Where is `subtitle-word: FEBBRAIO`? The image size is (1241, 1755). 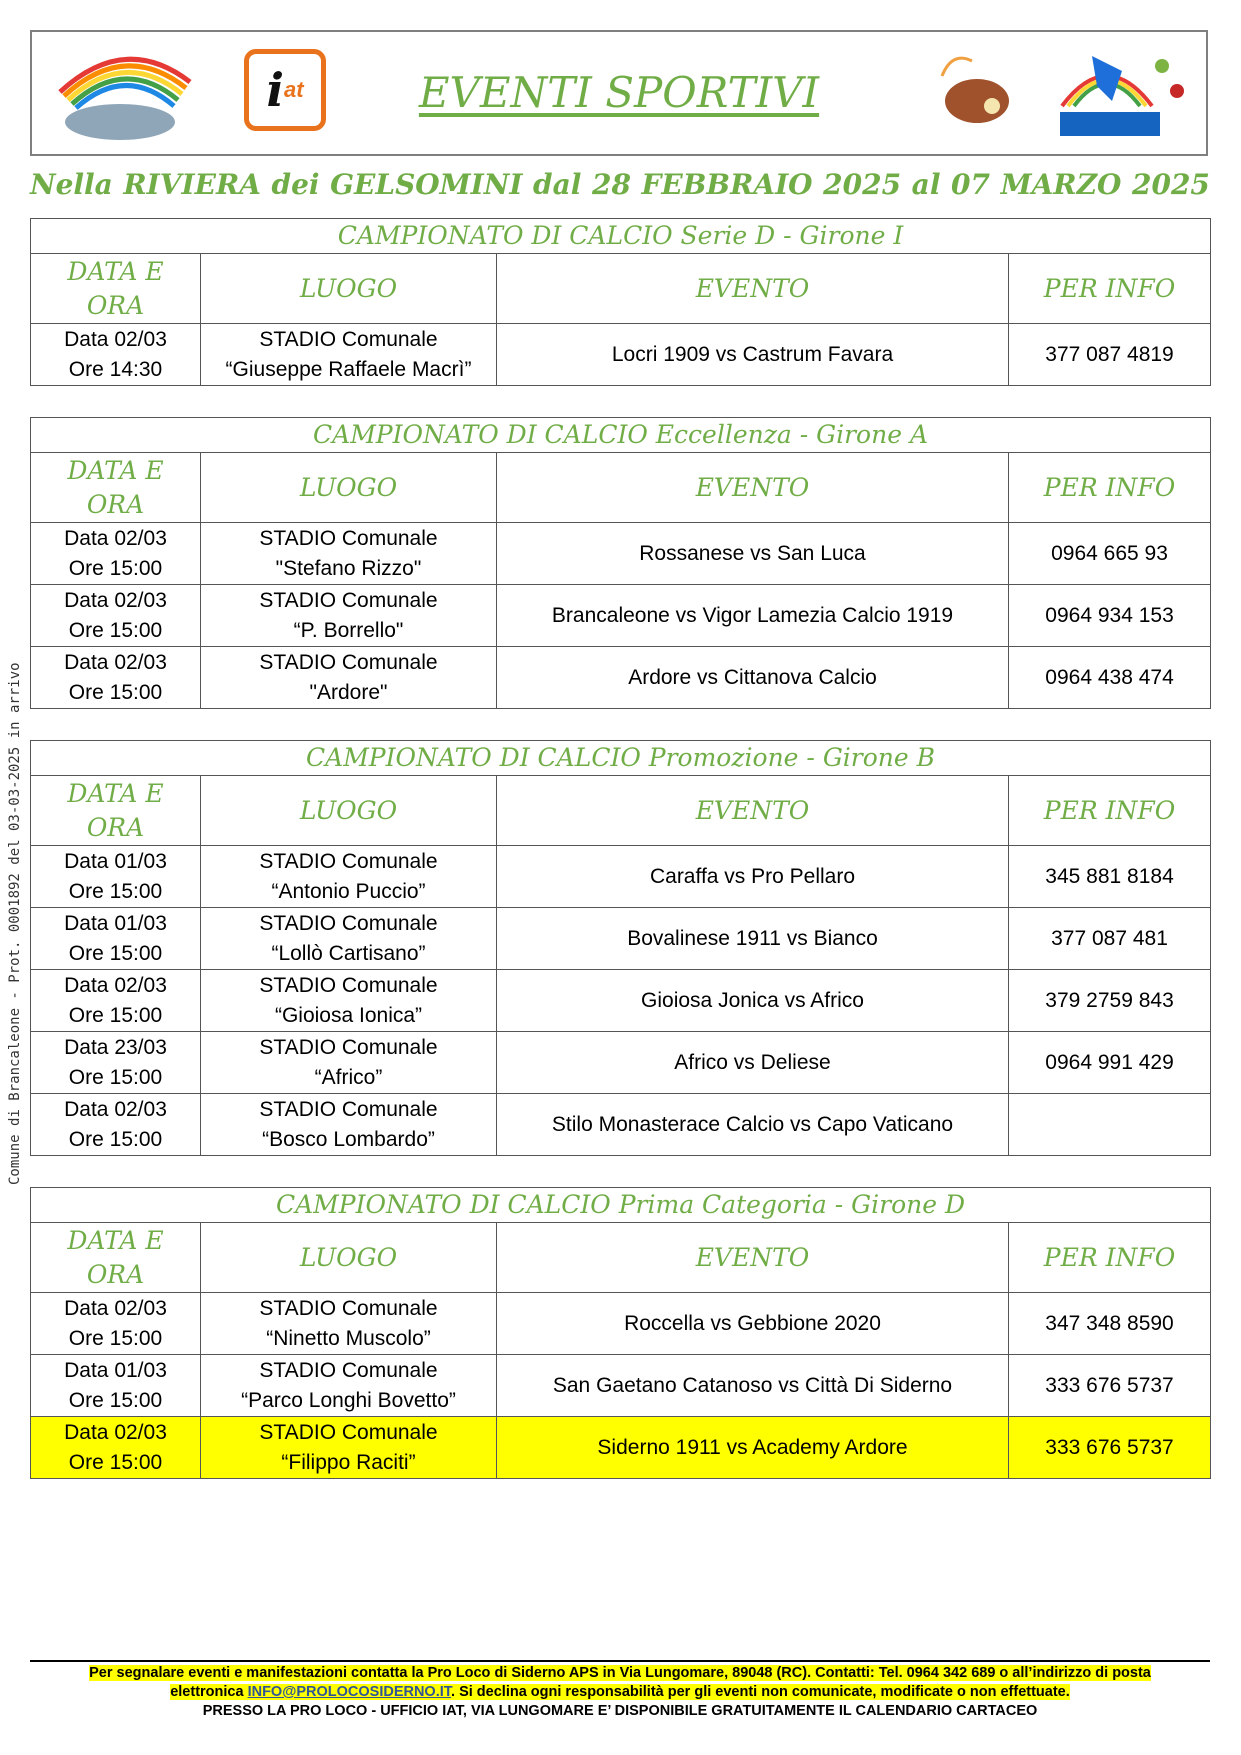
subtitle-word: FEBBRAIO is located at coordinates (727, 184).